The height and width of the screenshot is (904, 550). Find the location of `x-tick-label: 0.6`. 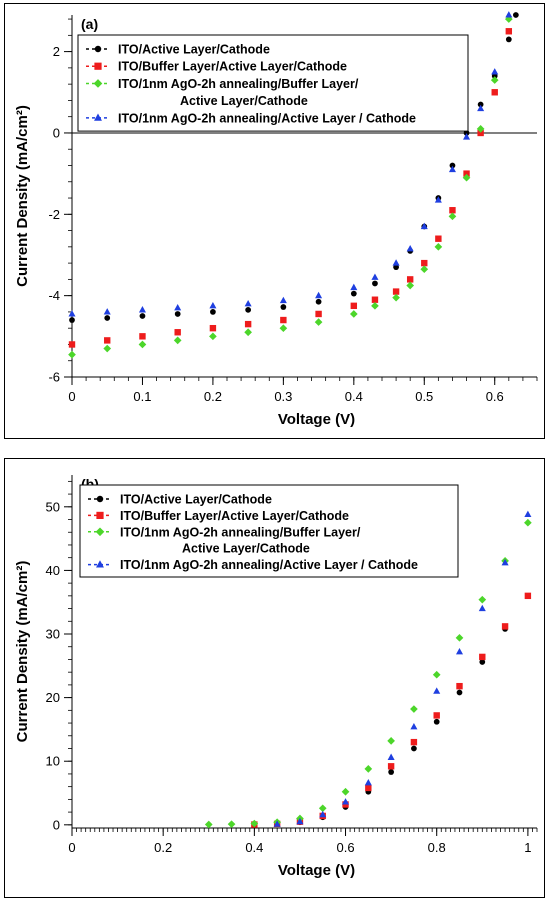

x-tick-label: 0.6 is located at coordinates (495, 396).